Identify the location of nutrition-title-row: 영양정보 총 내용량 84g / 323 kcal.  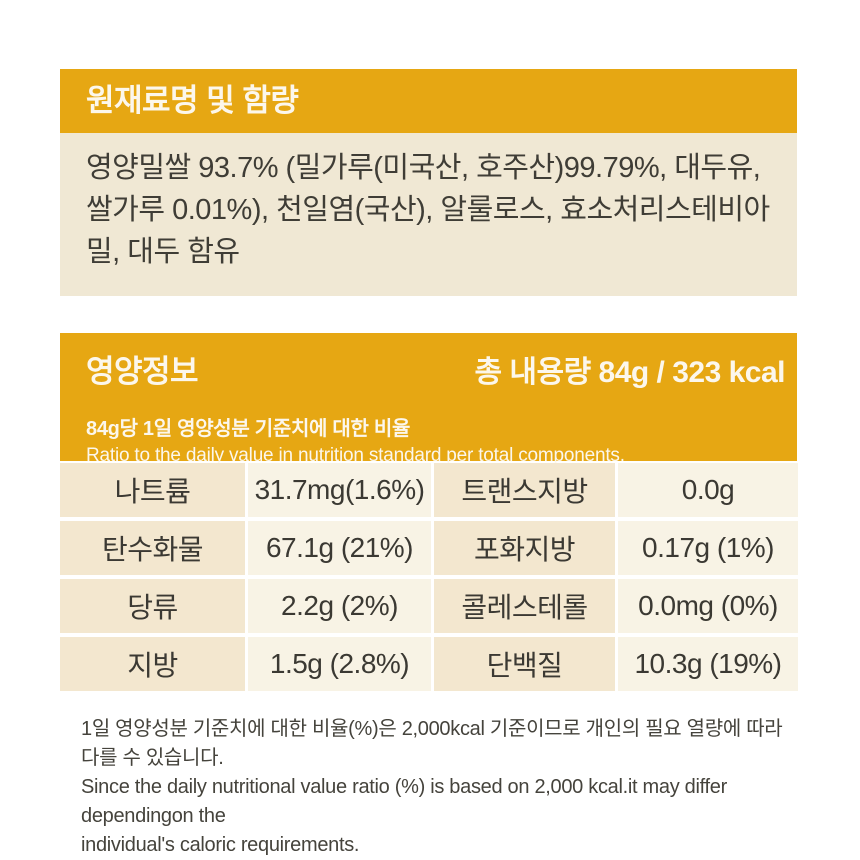
(435, 368).